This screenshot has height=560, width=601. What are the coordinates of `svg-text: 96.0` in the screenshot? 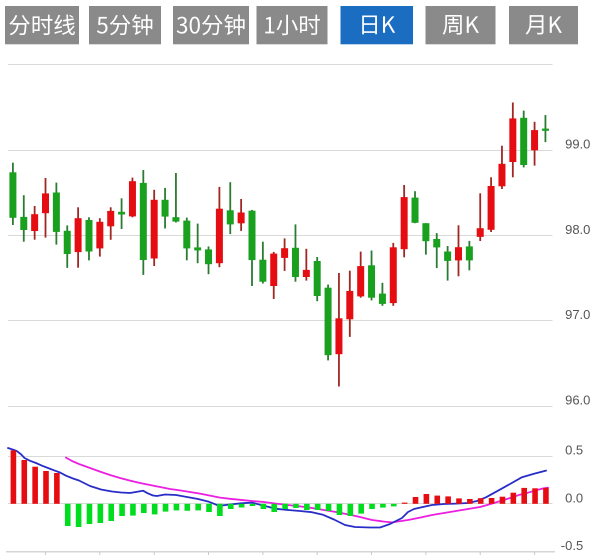 It's located at (577, 400).